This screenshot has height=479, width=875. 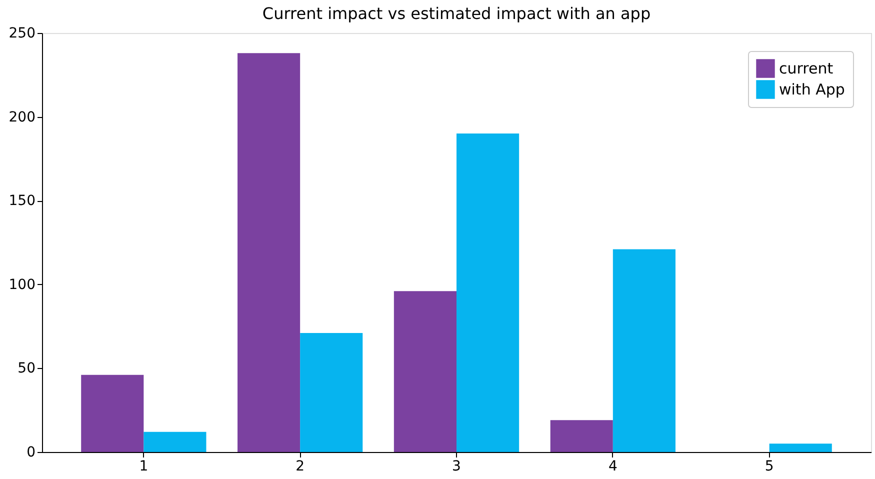 I want to click on x-tick-label: 2, so click(x=300, y=466).